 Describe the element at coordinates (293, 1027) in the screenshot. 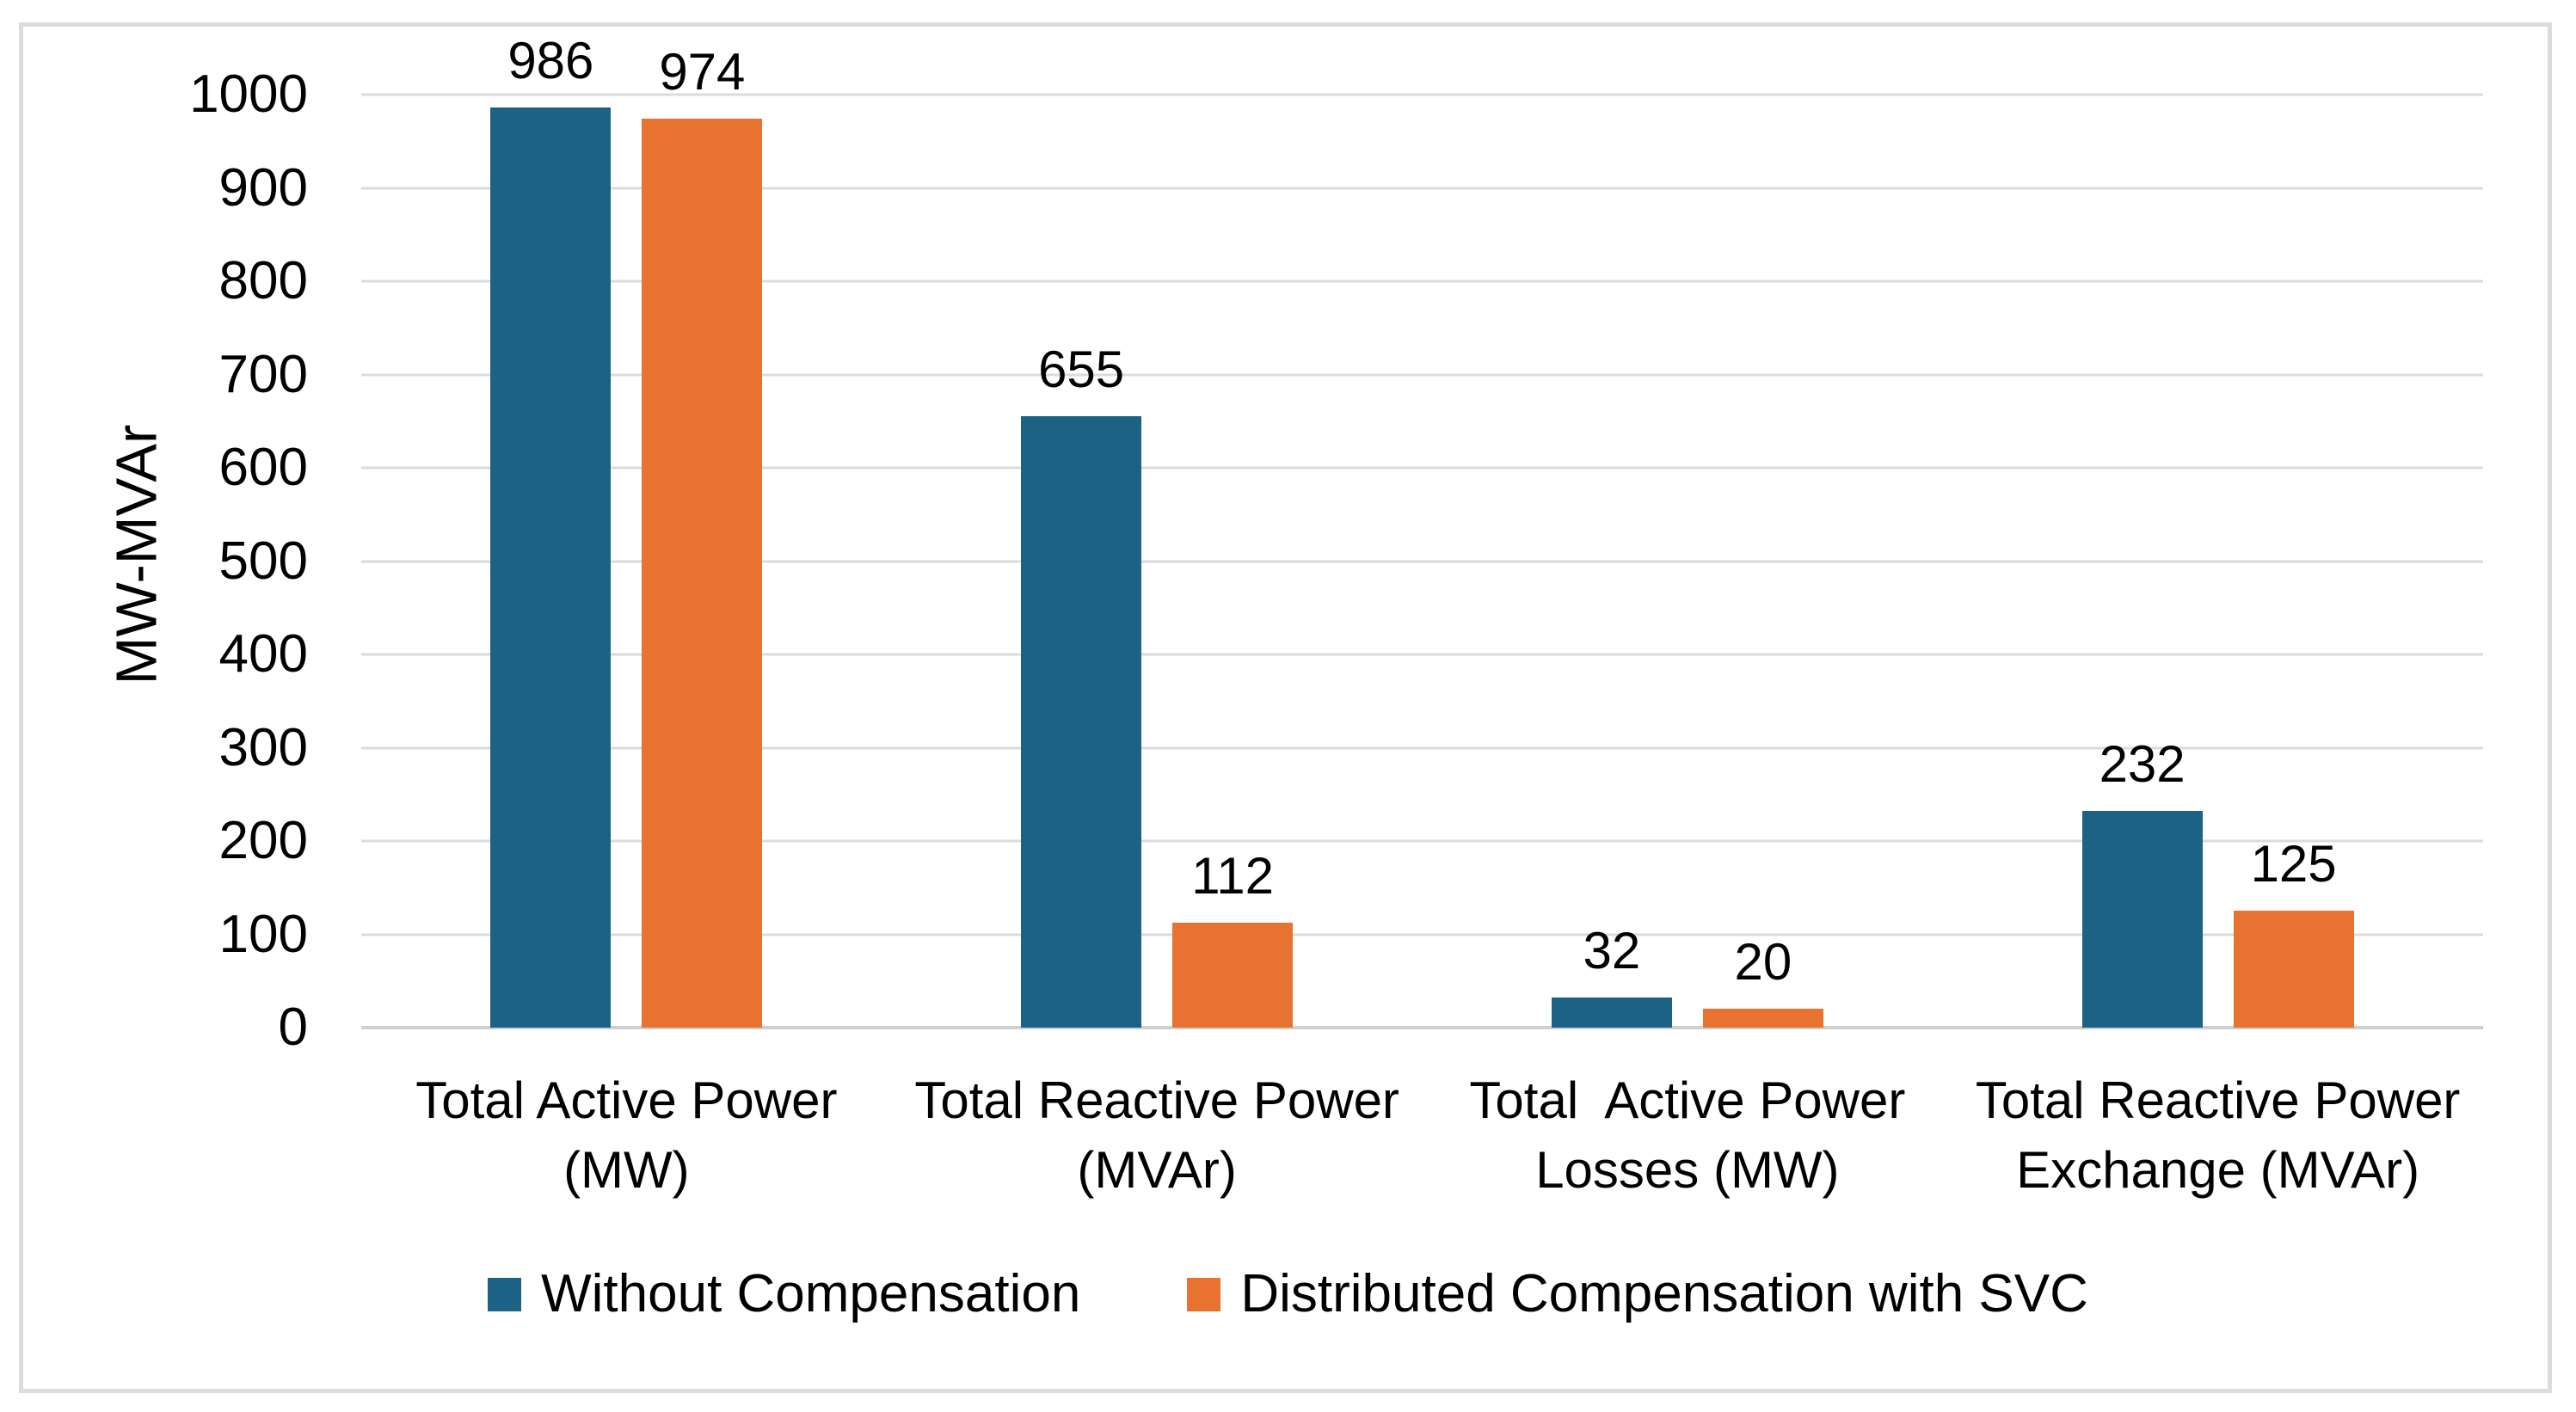

I see `y-tick-label: 0` at that location.